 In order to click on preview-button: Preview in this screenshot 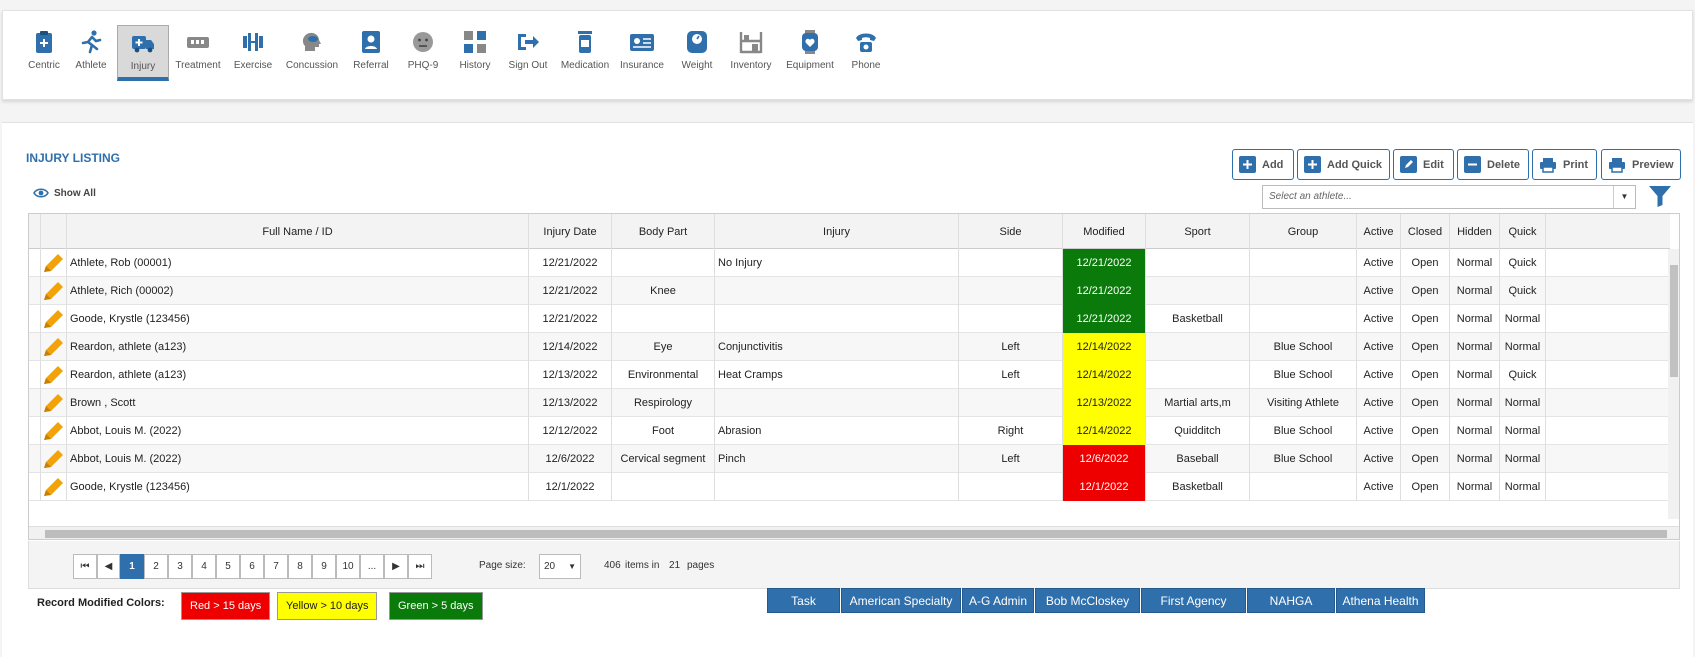, I will do `click(1641, 164)`.